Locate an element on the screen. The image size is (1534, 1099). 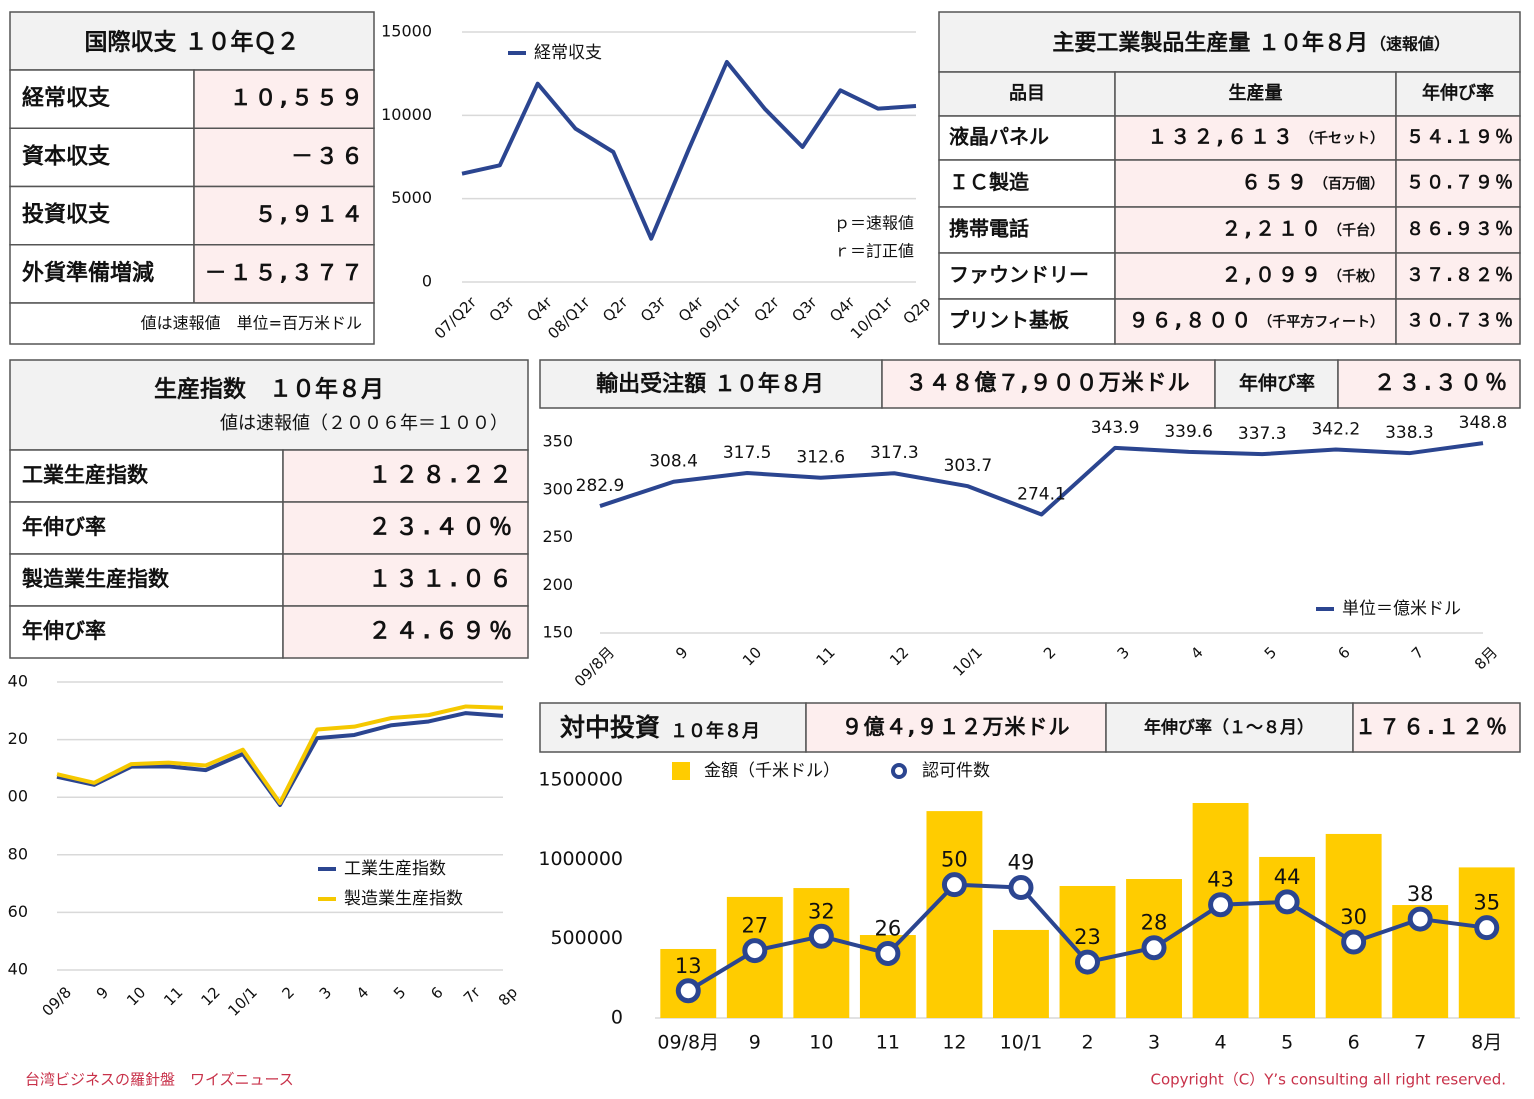
data-label: 30 is located at coordinates (1353, 917).